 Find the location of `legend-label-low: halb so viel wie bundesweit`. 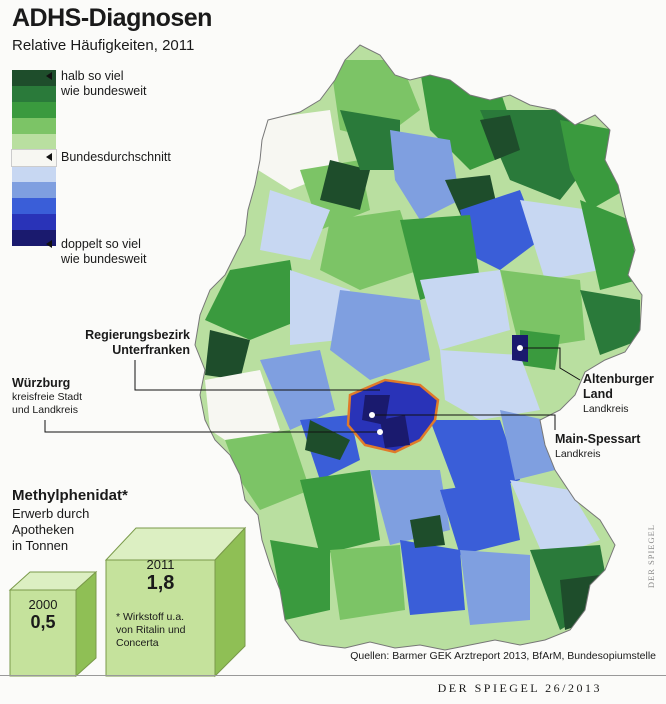

legend-label-low: halb so viel wie bundesweit is located at coordinates (104, 83).